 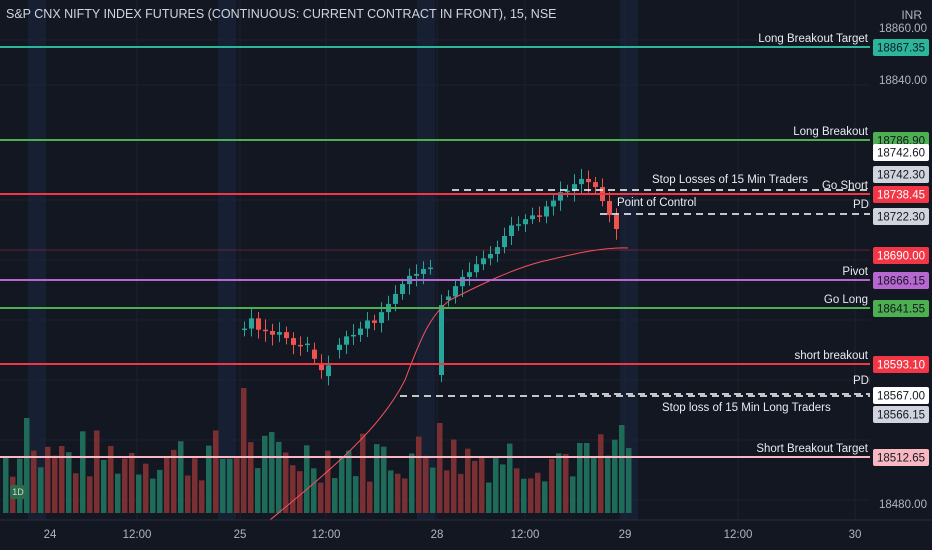 I want to click on level-label: Long Breakout Target, so click(x=813, y=39).